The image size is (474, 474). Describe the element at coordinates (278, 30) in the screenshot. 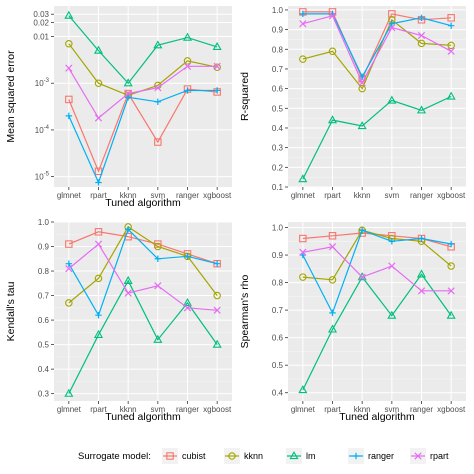

I see `y-tick-label: 0.9` at that location.